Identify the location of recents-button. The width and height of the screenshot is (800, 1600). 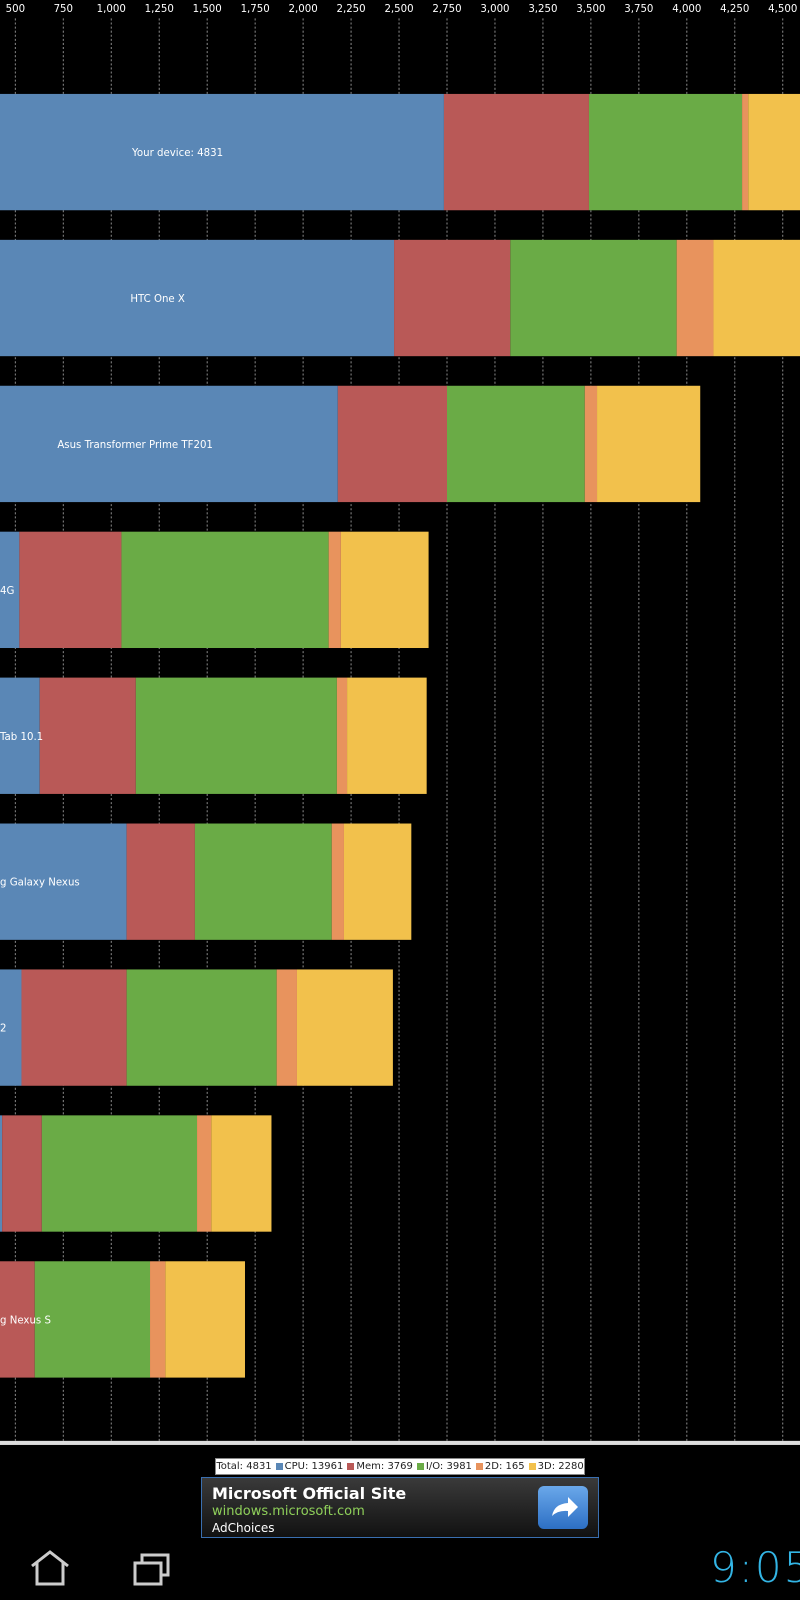
(152, 1570).